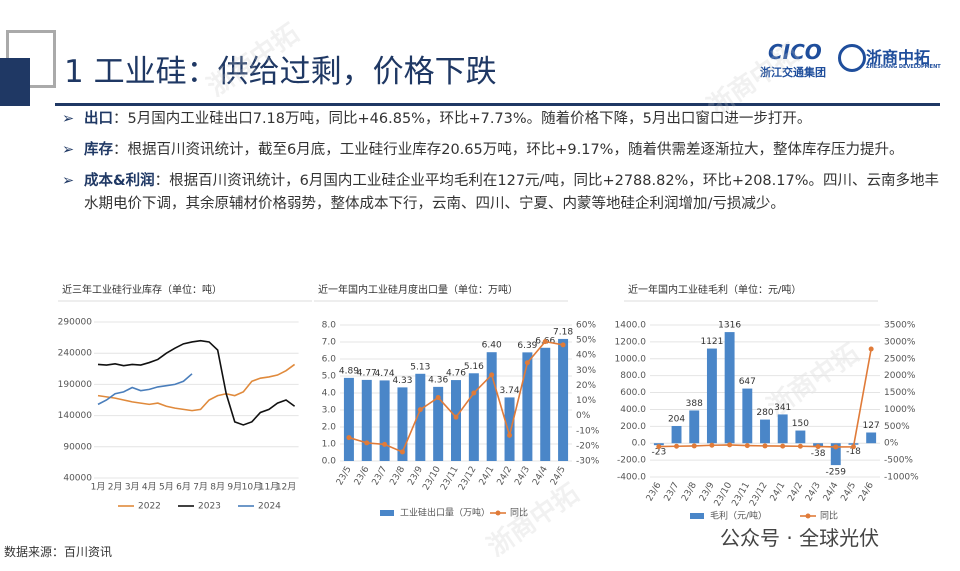 Image resolution: width=960 pixels, height=571 pixels. Describe the element at coordinates (142, 289) in the screenshot. I see `chart-title: 近三年工业硅行业库存（单位：吨）` at that location.